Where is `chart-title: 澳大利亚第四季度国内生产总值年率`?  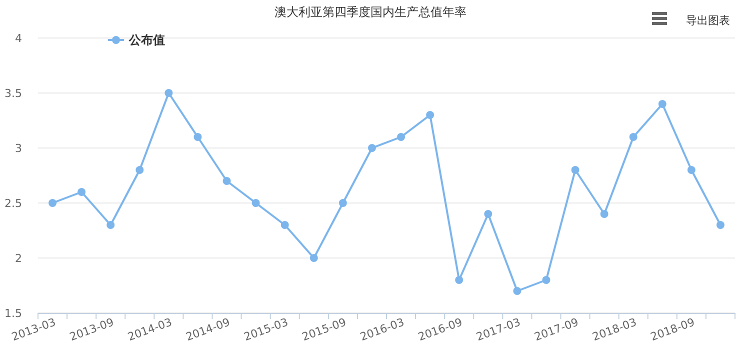
chart-title: 澳大利亚第四季度国内生产总值年率 is located at coordinates (370, 12).